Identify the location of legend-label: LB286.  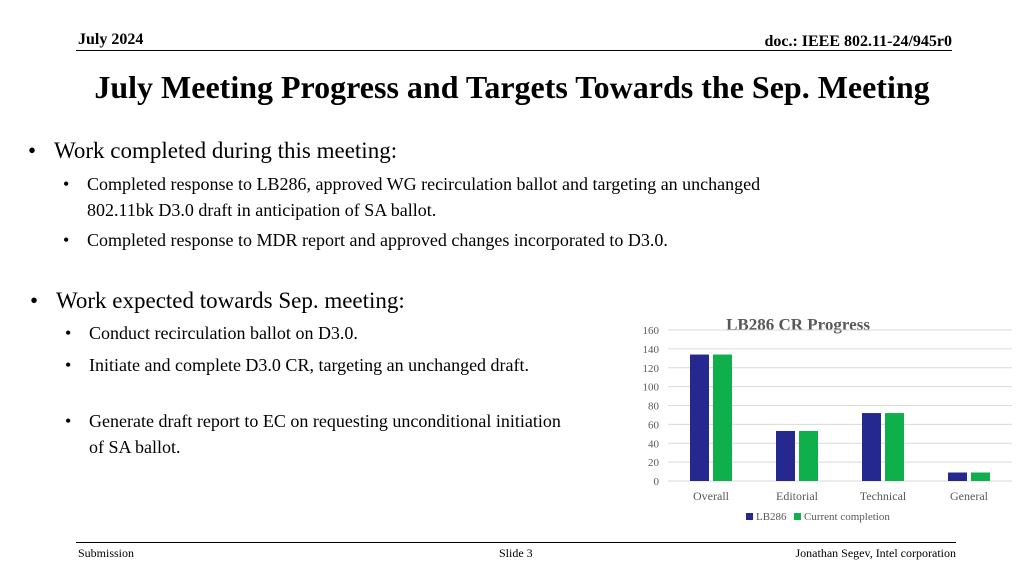
(771, 517).